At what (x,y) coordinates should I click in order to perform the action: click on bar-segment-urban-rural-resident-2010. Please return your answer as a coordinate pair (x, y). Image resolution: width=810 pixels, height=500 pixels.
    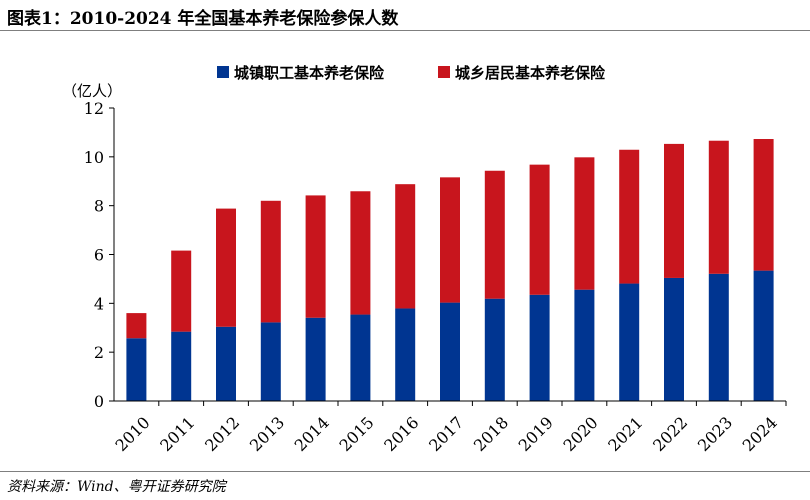
    Looking at the image, I should click on (136, 326).